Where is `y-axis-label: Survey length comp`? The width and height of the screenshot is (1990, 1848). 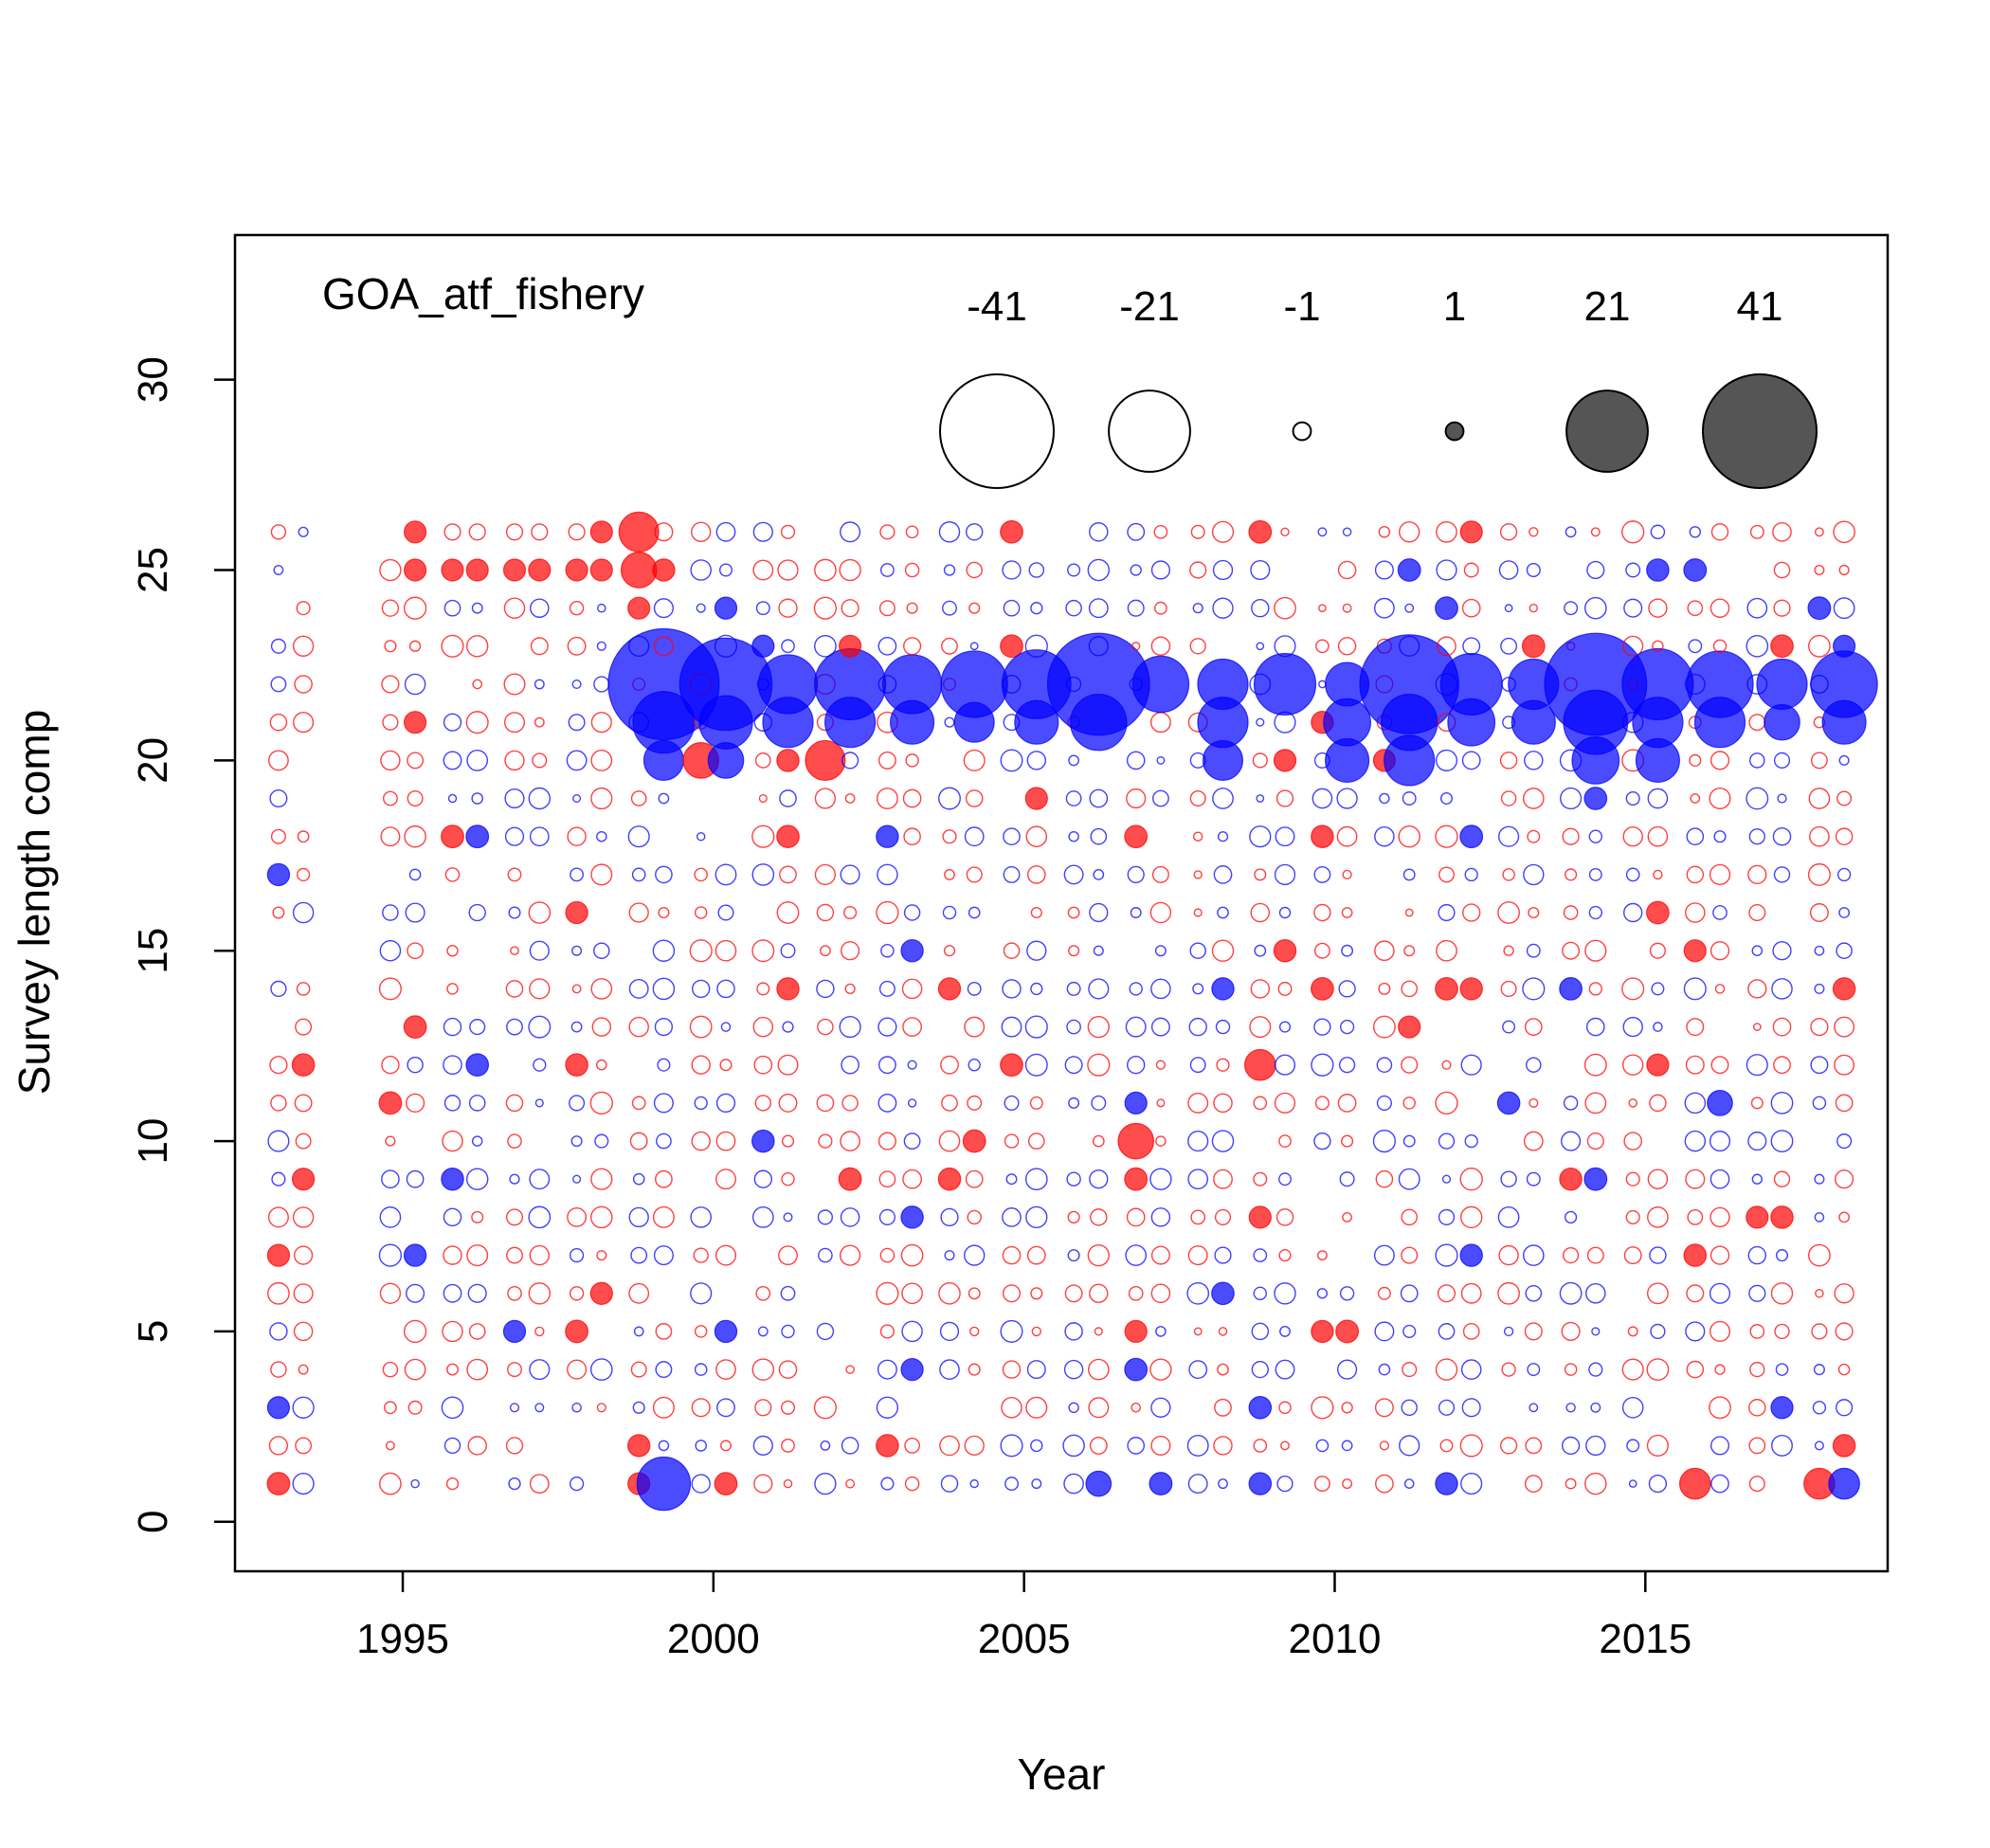 y-axis-label: Survey length comp is located at coordinates (34, 903).